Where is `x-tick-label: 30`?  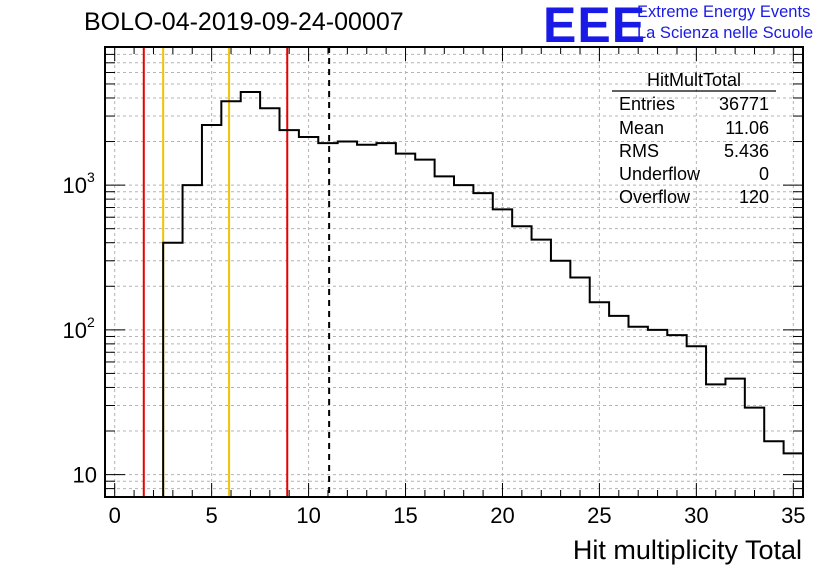 x-tick-label: 30 is located at coordinates (696, 515).